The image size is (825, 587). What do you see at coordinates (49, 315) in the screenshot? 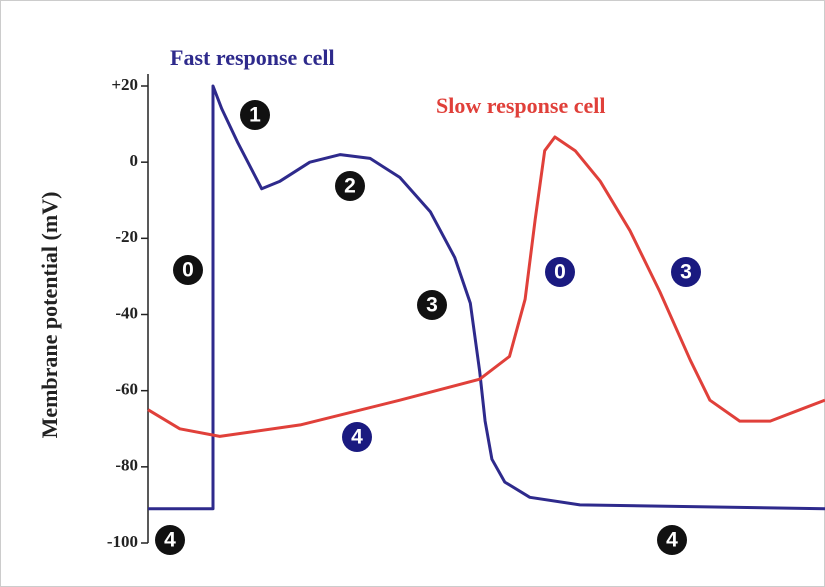
I see `y-axis-label: Membrane potential (mV)` at bounding box center [49, 315].